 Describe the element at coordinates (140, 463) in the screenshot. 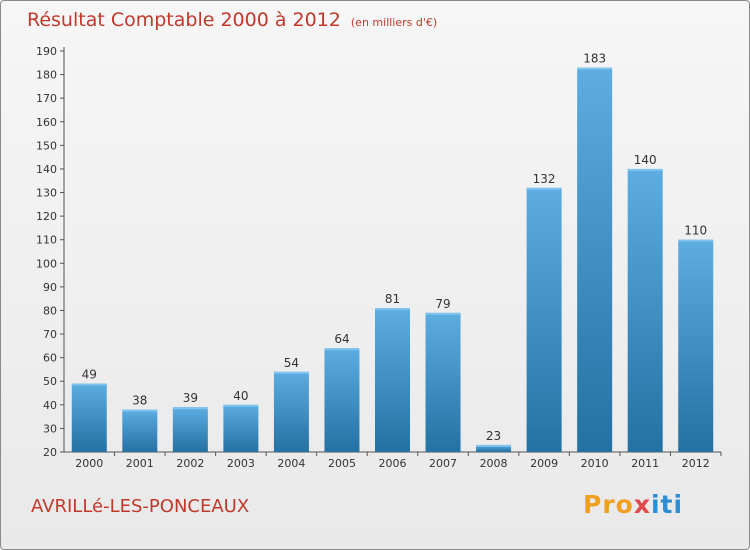

I see `x-tick-label: 2001` at that location.